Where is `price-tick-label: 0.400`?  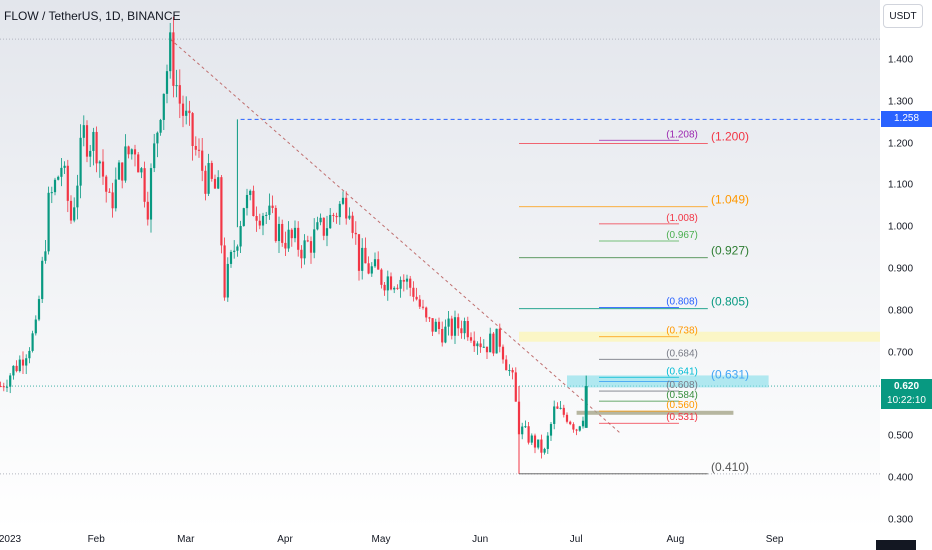 price-tick-label: 0.400 is located at coordinates (901, 478).